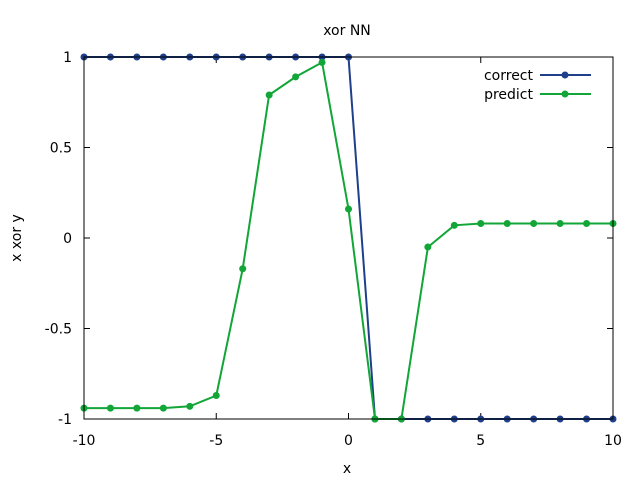 Image resolution: width=640 pixels, height=480 pixels. Describe the element at coordinates (565, 94) in the screenshot. I see `legend-marker-predict` at that location.